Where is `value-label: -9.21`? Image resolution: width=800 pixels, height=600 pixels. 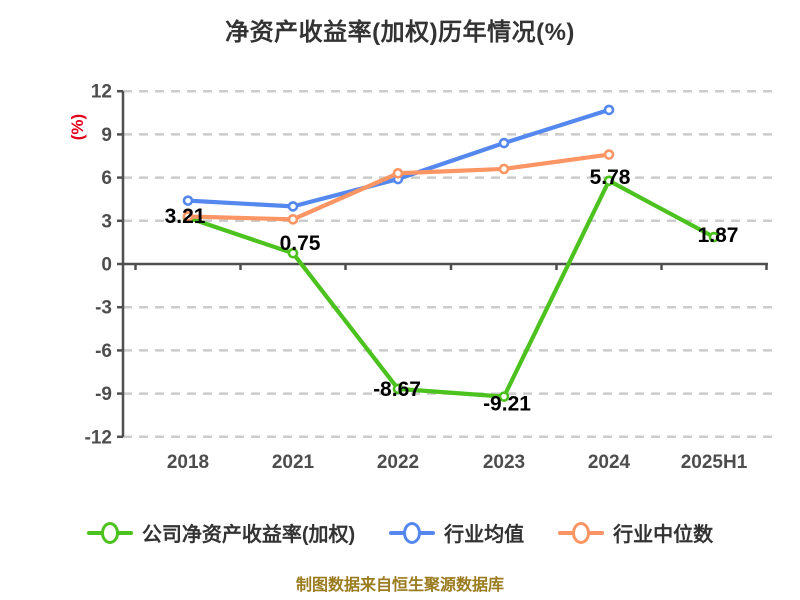 value-label: -9.21 is located at coordinates (507, 404).